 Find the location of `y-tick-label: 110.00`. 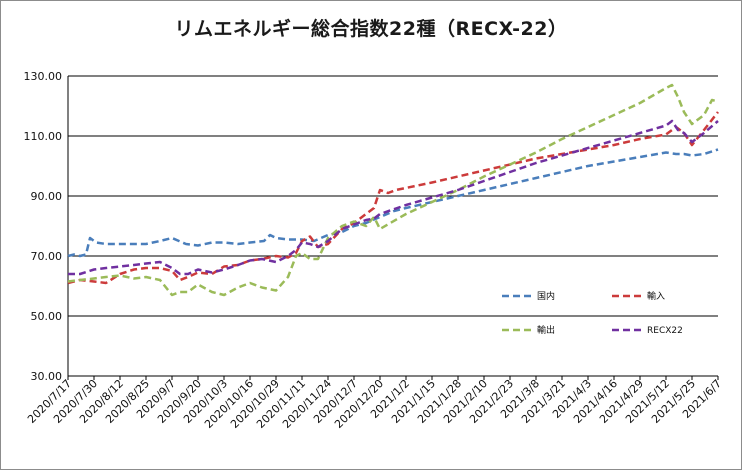

y-tick-label: 110.00 is located at coordinates (43, 136).